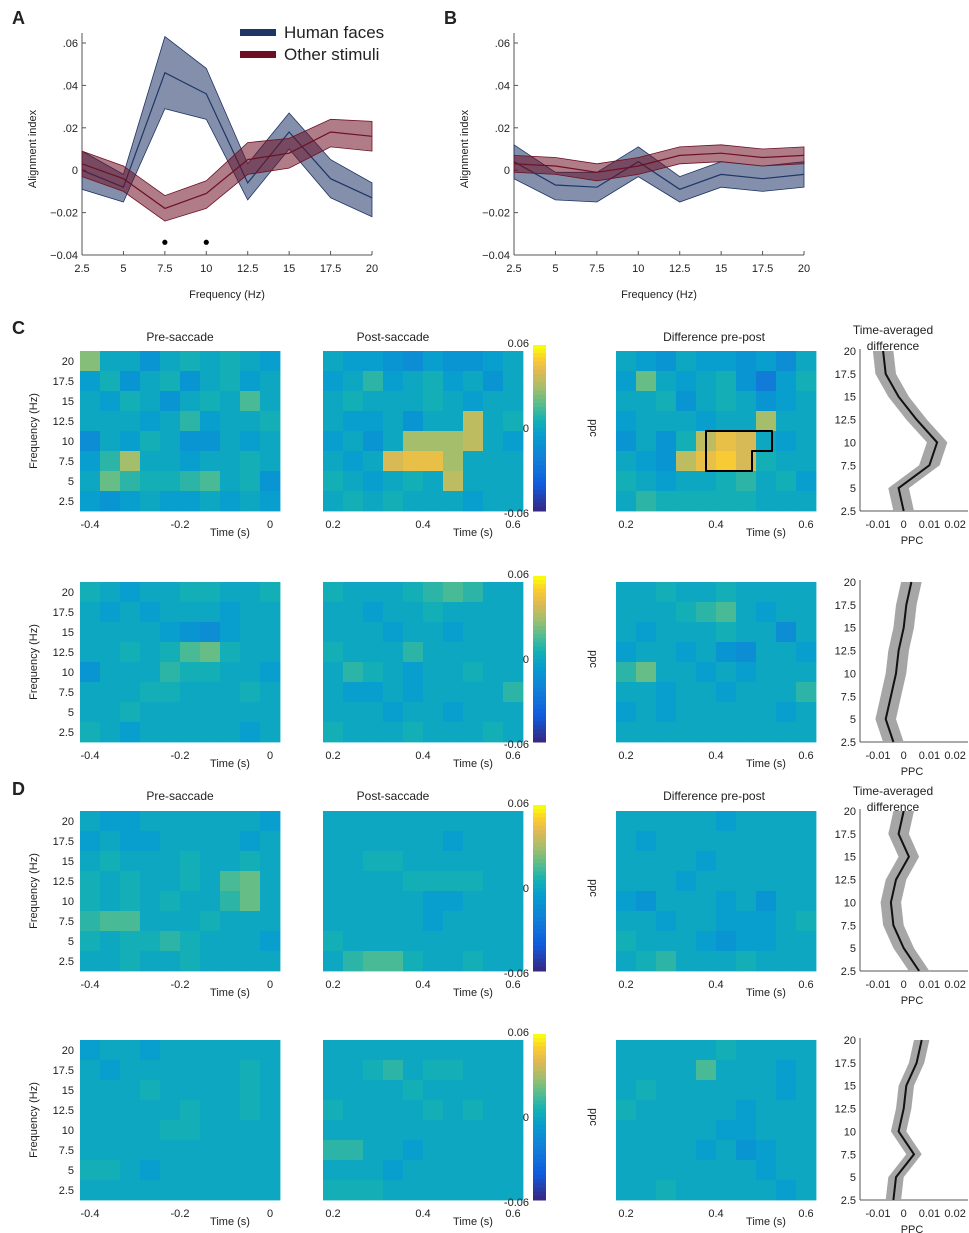 The height and width of the screenshot is (1233, 969). I want to click on d-top-avg-y-tick-label: 10, so click(850, 903).